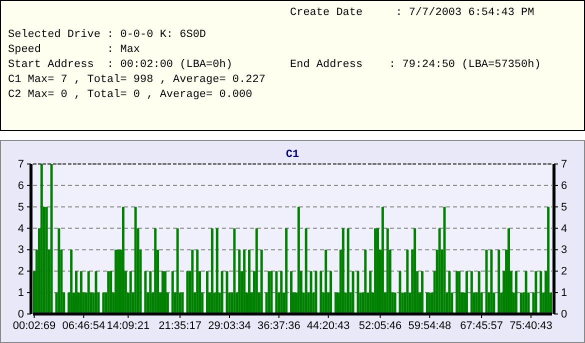 The width and height of the screenshot is (585, 343). Describe the element at coordinates (278, 326) in the screenshot. I see `x-tick-label: 36:37:36` at that location.